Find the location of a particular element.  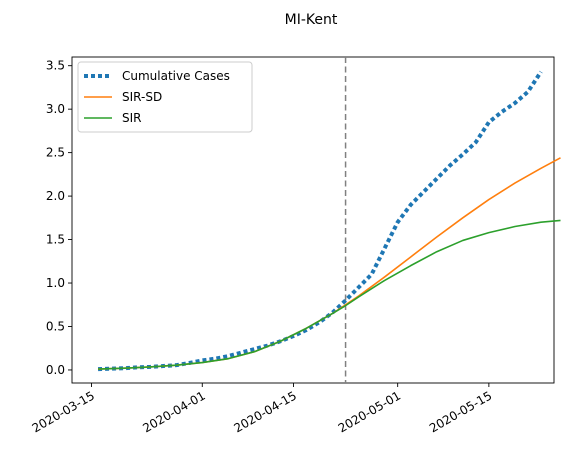

legend-label-3: SIR is located at coordinates (132, 118).